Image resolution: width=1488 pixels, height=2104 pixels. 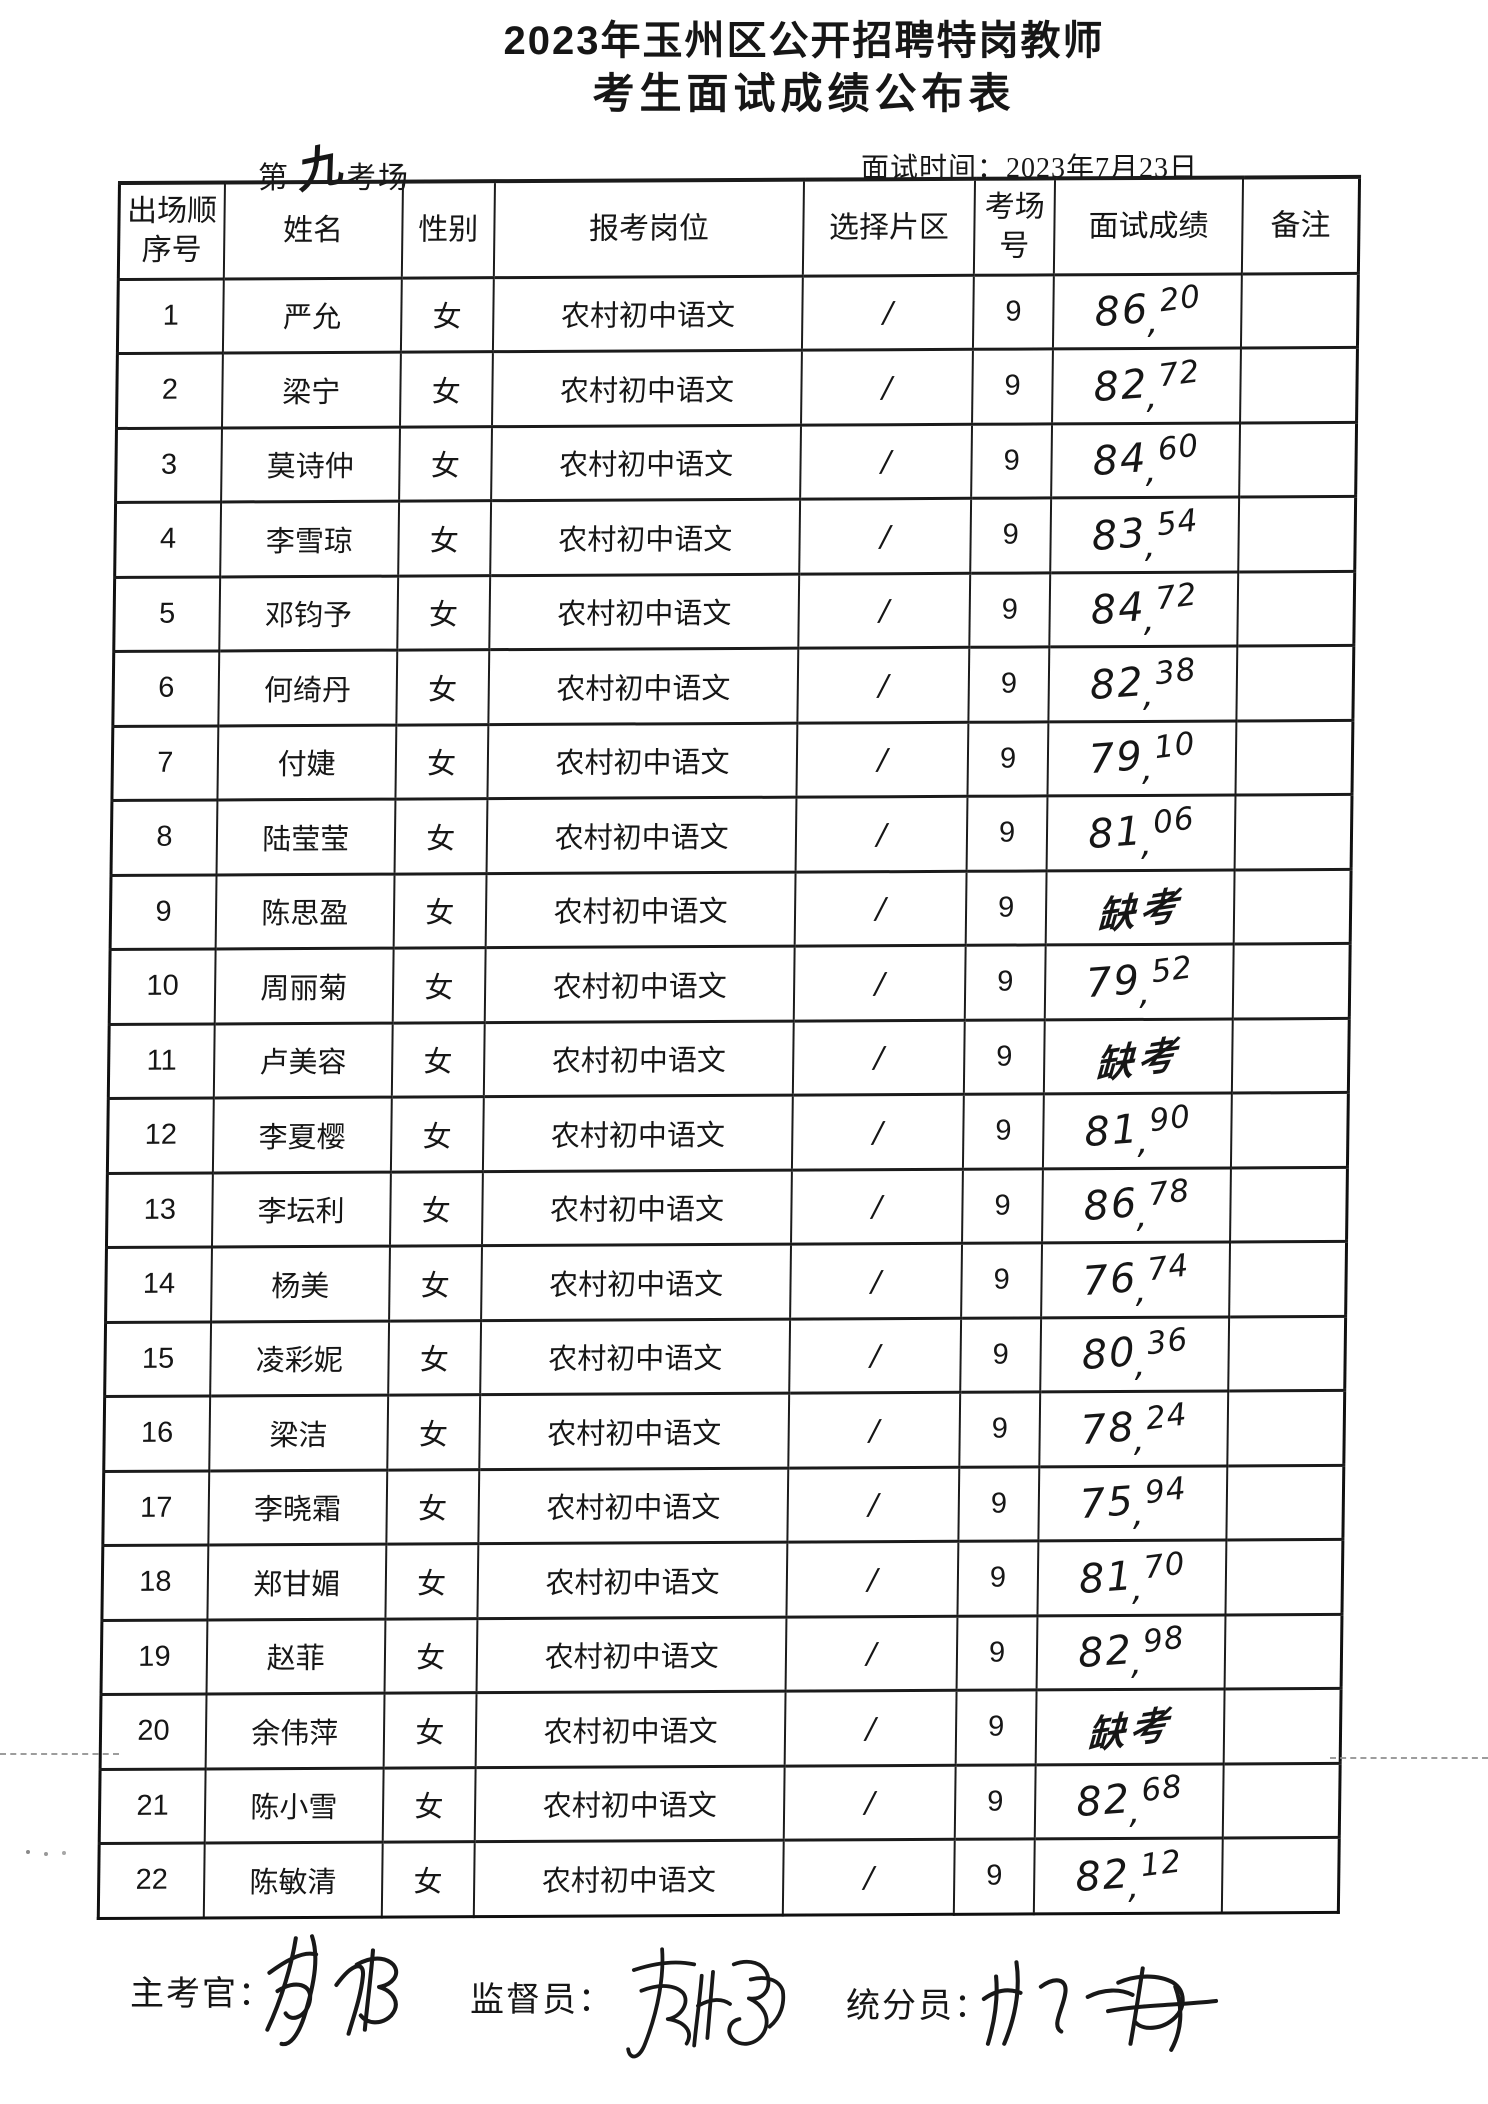 I want to click on cell-name: 李夏樱, so click(x=302, y=1135).